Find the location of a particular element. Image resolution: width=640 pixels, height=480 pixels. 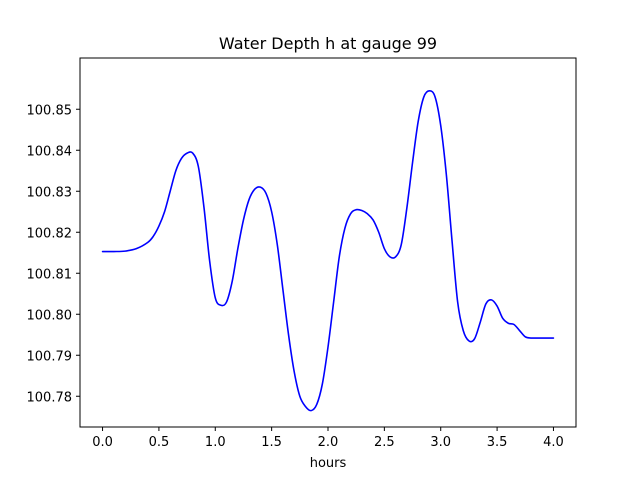

y-tick-label: 100.85 is located at coordinates (50, 110).